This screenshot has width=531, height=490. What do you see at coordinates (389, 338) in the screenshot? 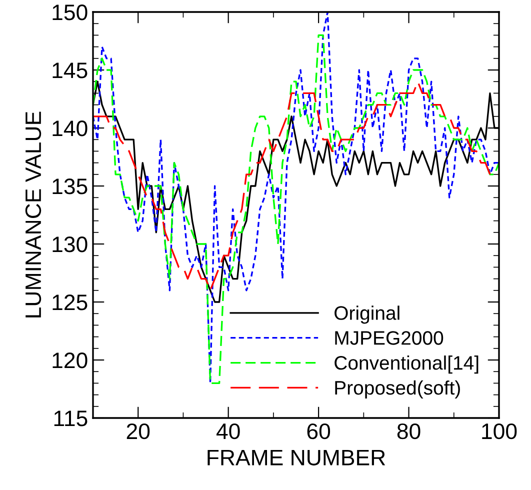
I see `legend-label: MJPEG2000` at bounding box center [389, 338].